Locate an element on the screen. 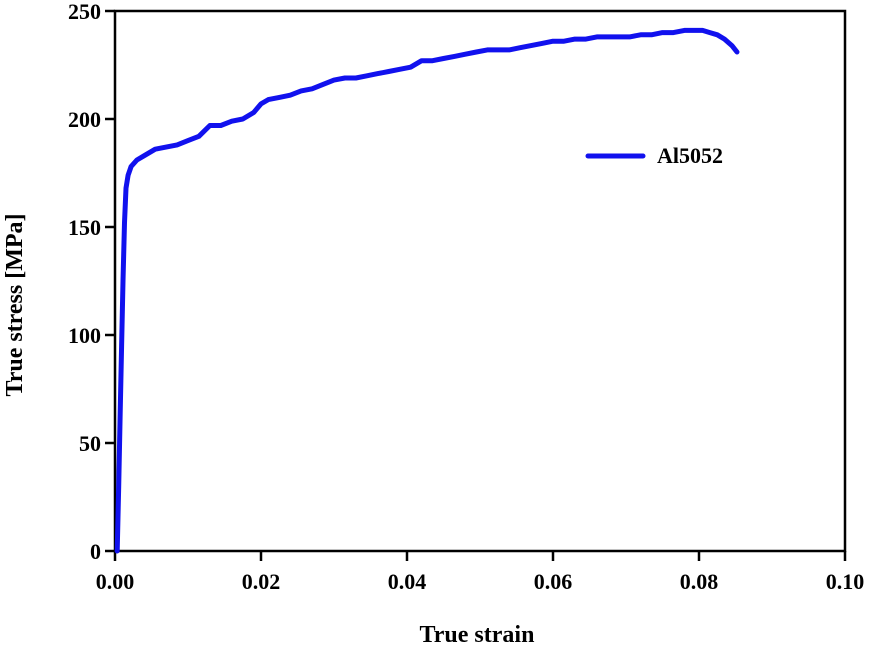 The height and width of the screenshot is (647, 870). y-tick-label: 150 is located at coordinates (84, 227).